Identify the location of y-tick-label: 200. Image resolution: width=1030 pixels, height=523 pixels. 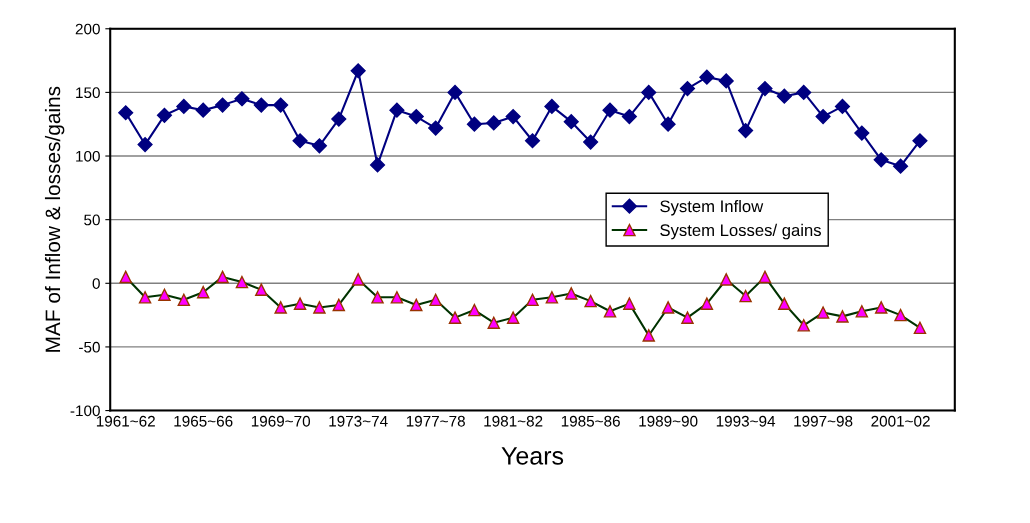
(87, 29).